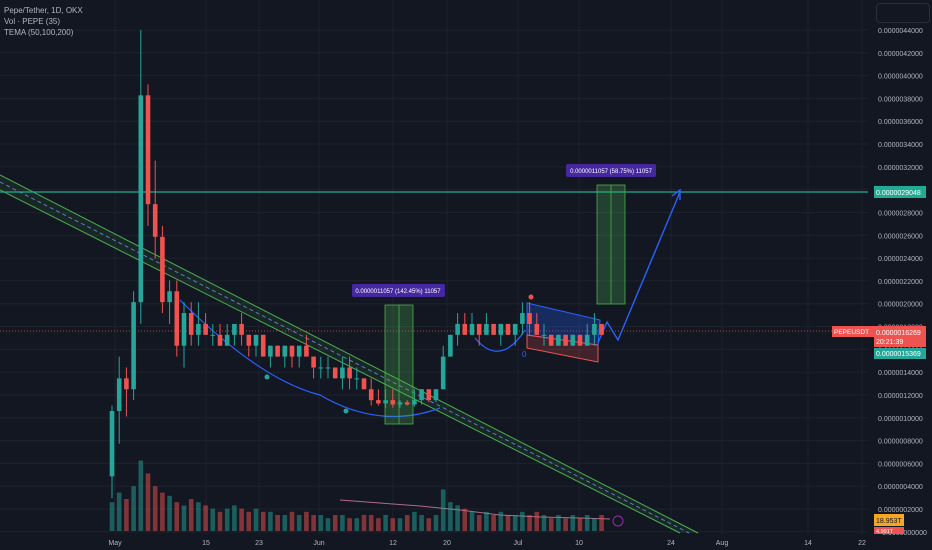 The width and height of the screenshot is (932, 550). Describe the element at coordinates (900, 442) in the screenshot. I see `price-tick-label: 0.0000008000` at that location.